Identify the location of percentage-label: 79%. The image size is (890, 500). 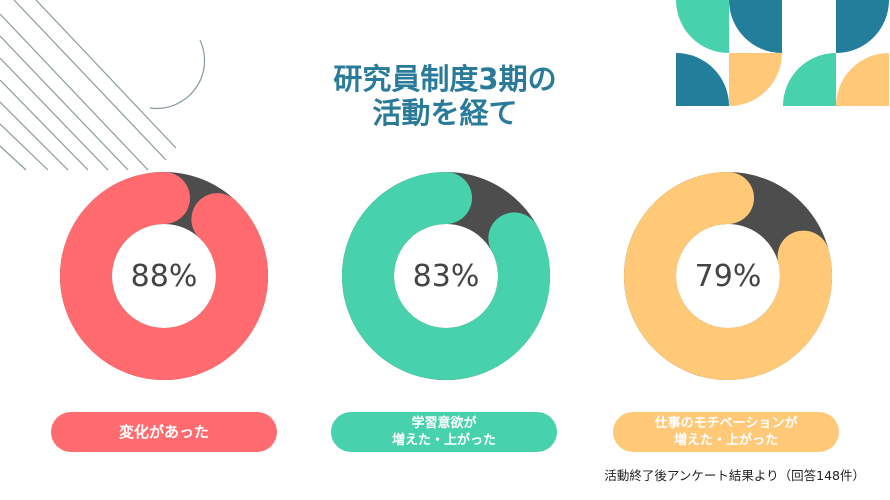
(728, 276).